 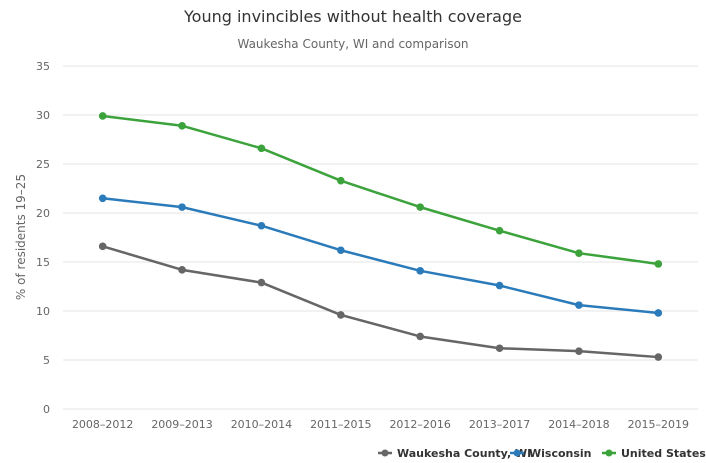 What do you see at coordinates (43, 311) in the screenshot?
I see `y-tick-label: 10` at bounding box center [43, 311].